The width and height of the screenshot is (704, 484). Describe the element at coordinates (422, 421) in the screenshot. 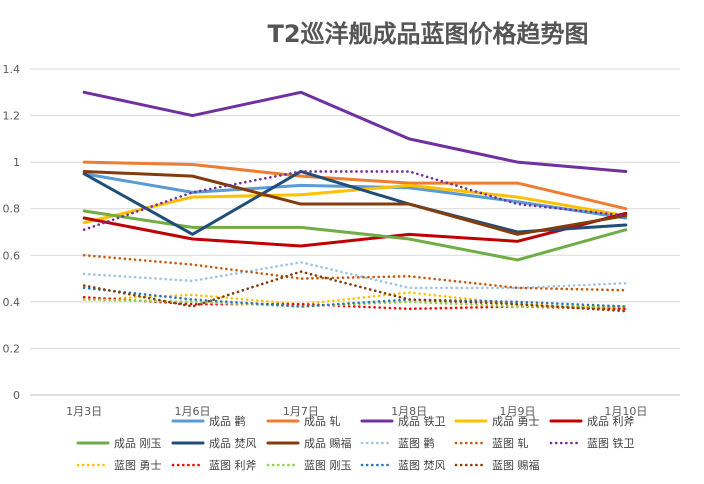

I see `legend-label: 成品 铁卫` at that location.